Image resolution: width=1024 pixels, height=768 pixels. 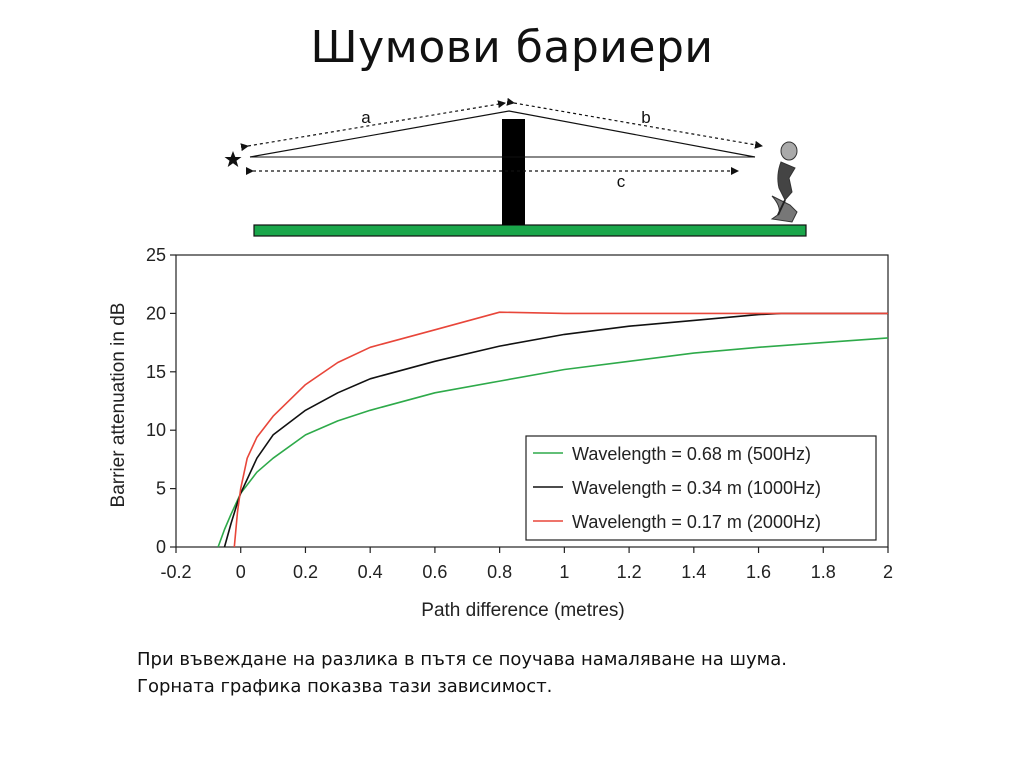 I want to click on y-tick-label: 10, so click(x=156, y=430).